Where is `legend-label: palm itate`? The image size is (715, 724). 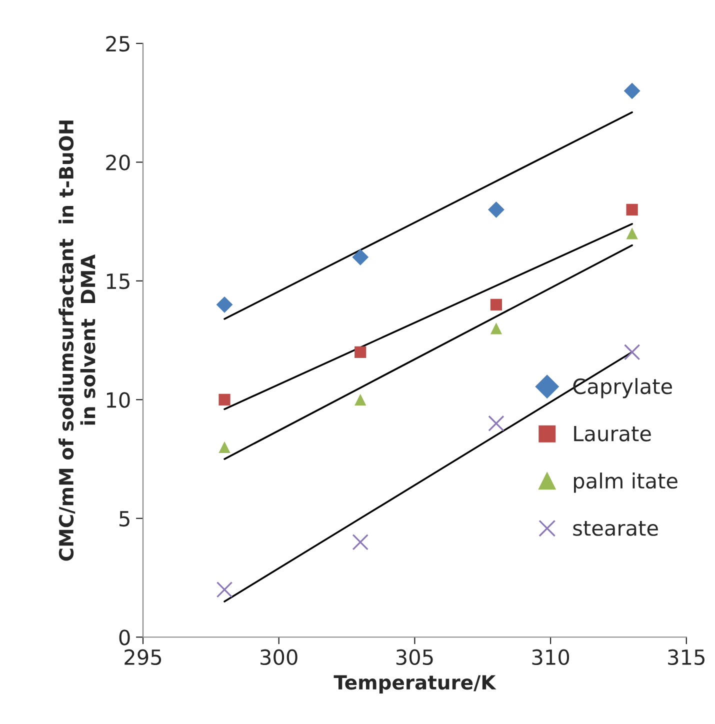 legend-label: palm itate is located at coordinates (626, 482).